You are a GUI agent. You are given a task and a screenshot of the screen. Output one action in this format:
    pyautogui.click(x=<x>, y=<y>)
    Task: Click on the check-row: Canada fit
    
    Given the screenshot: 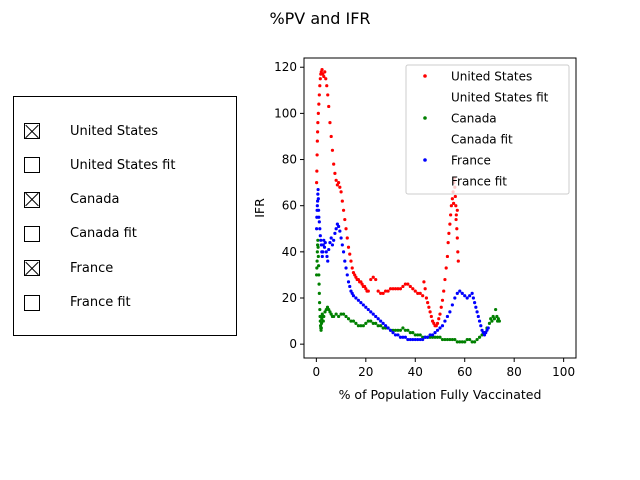 What is the action you would take?
    pyautogui.click(x=80, y=234)
    